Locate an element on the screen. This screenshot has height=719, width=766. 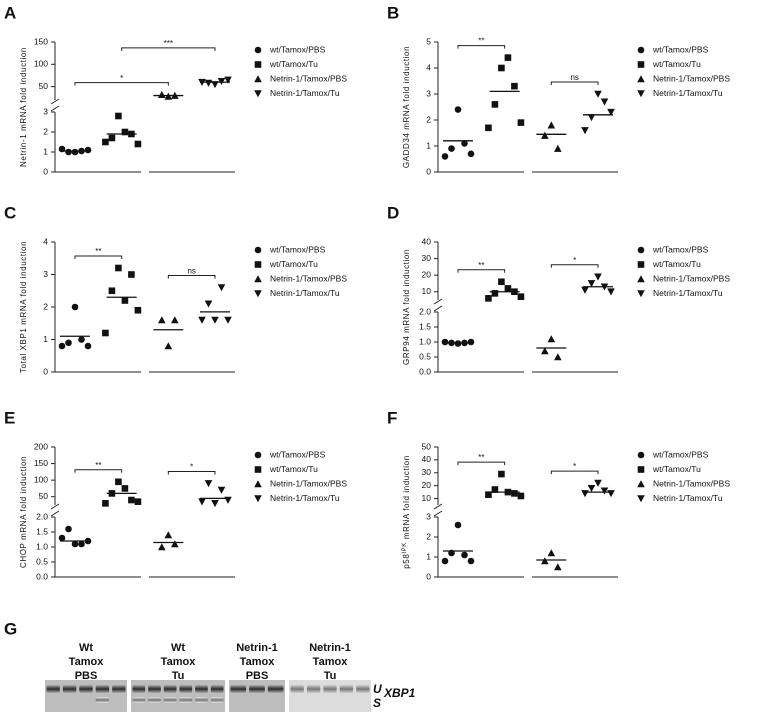
y-tick-label: 100 is located at coordinates (41, 479).